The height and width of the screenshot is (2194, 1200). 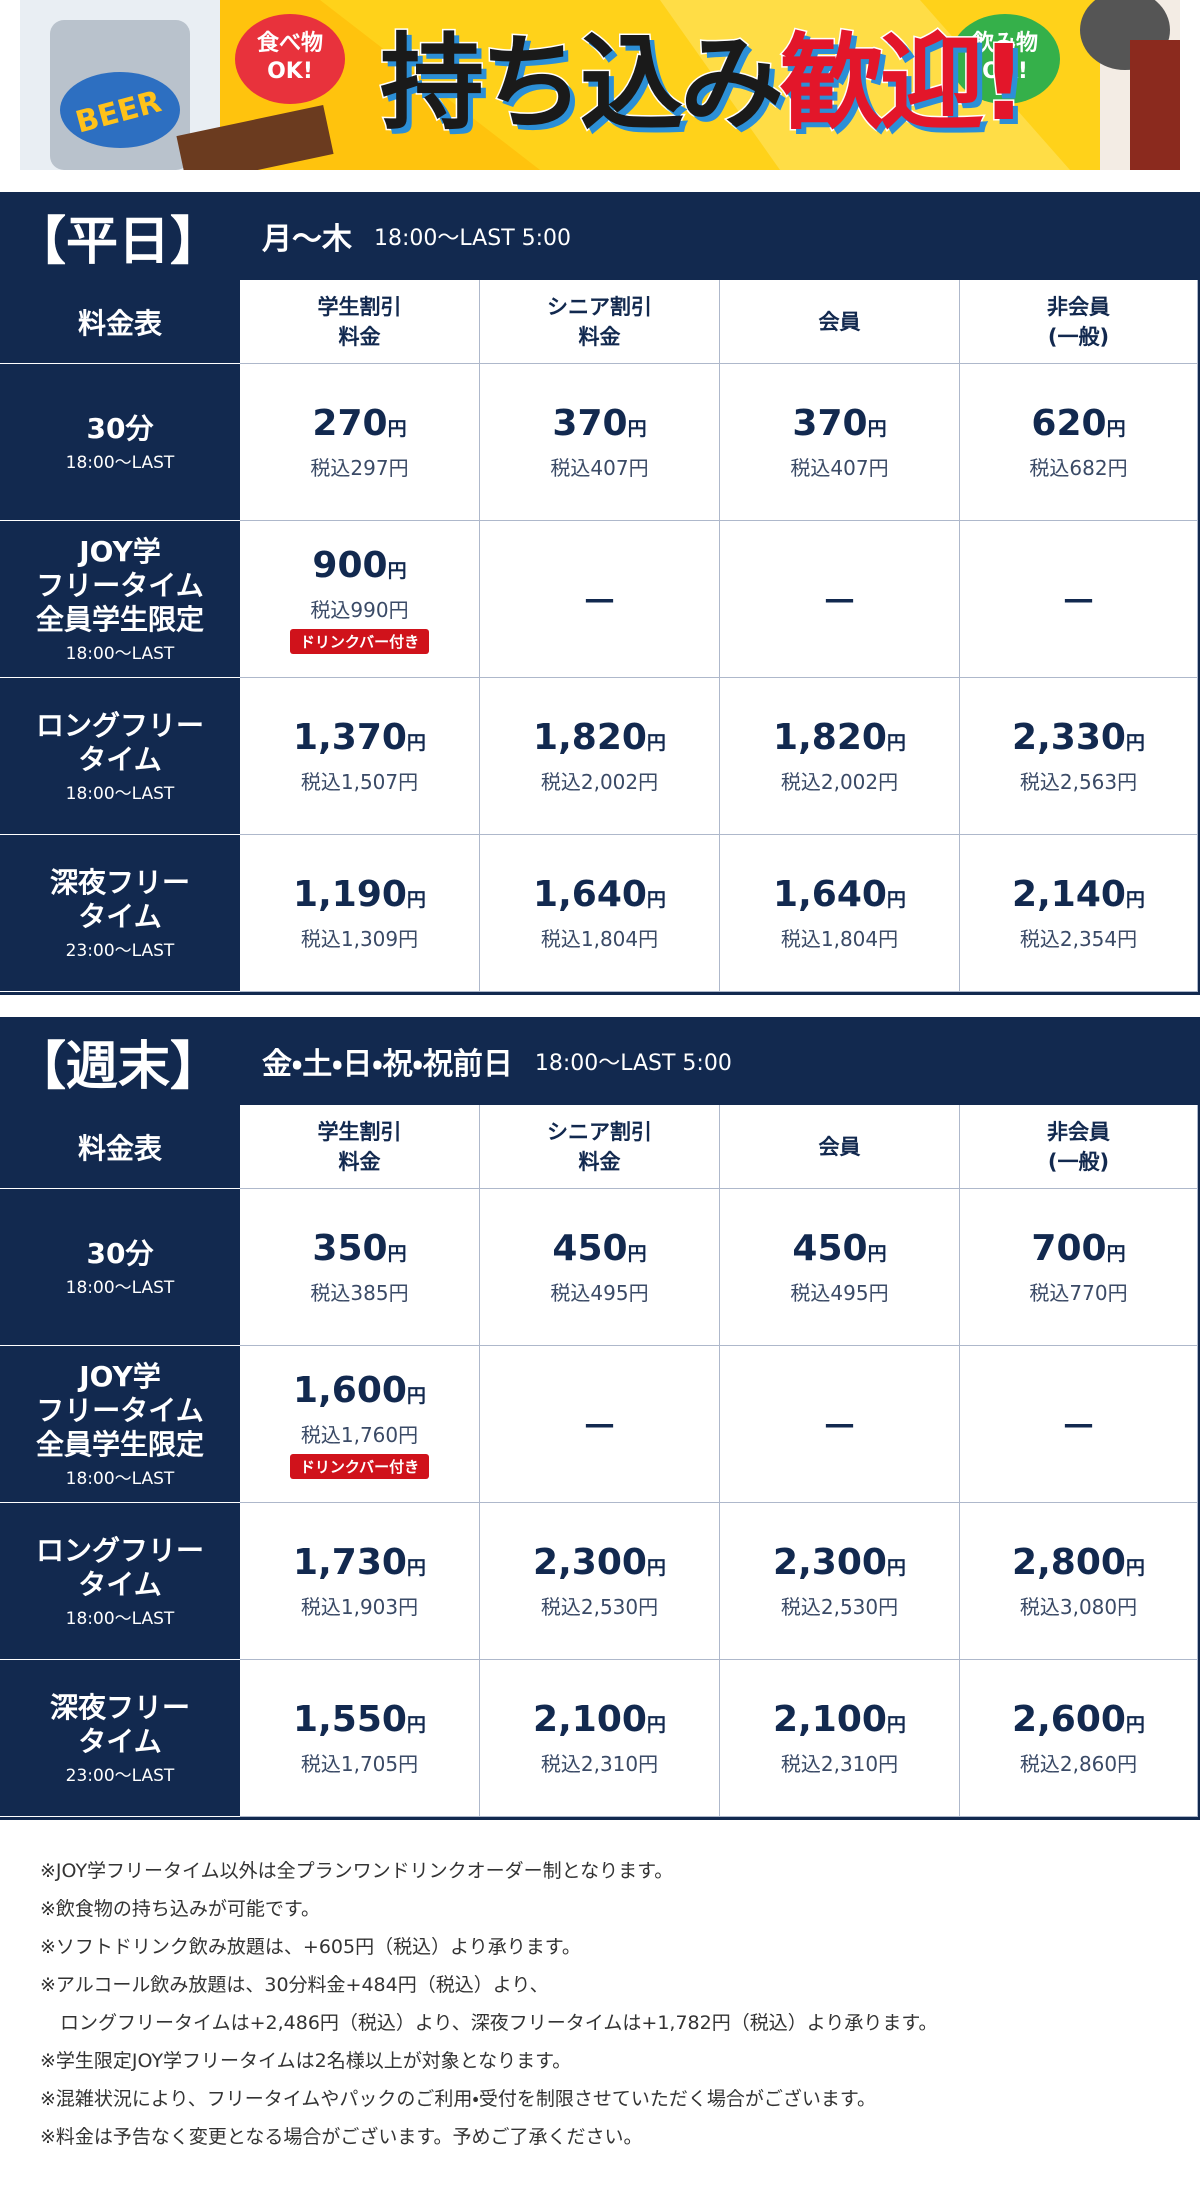 What do you see at coordinates (1078, 782) in the screenshot?
I see `tax-included: 税込2,563円` at bounding box center [1078, 782].